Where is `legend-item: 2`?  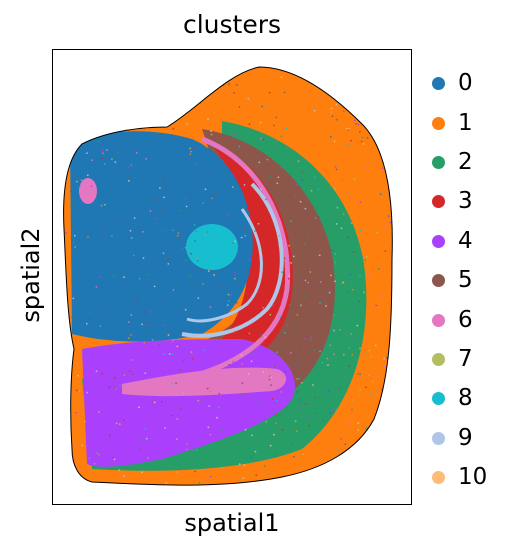 legend-item: 2 is located at coordinates (459, 162).